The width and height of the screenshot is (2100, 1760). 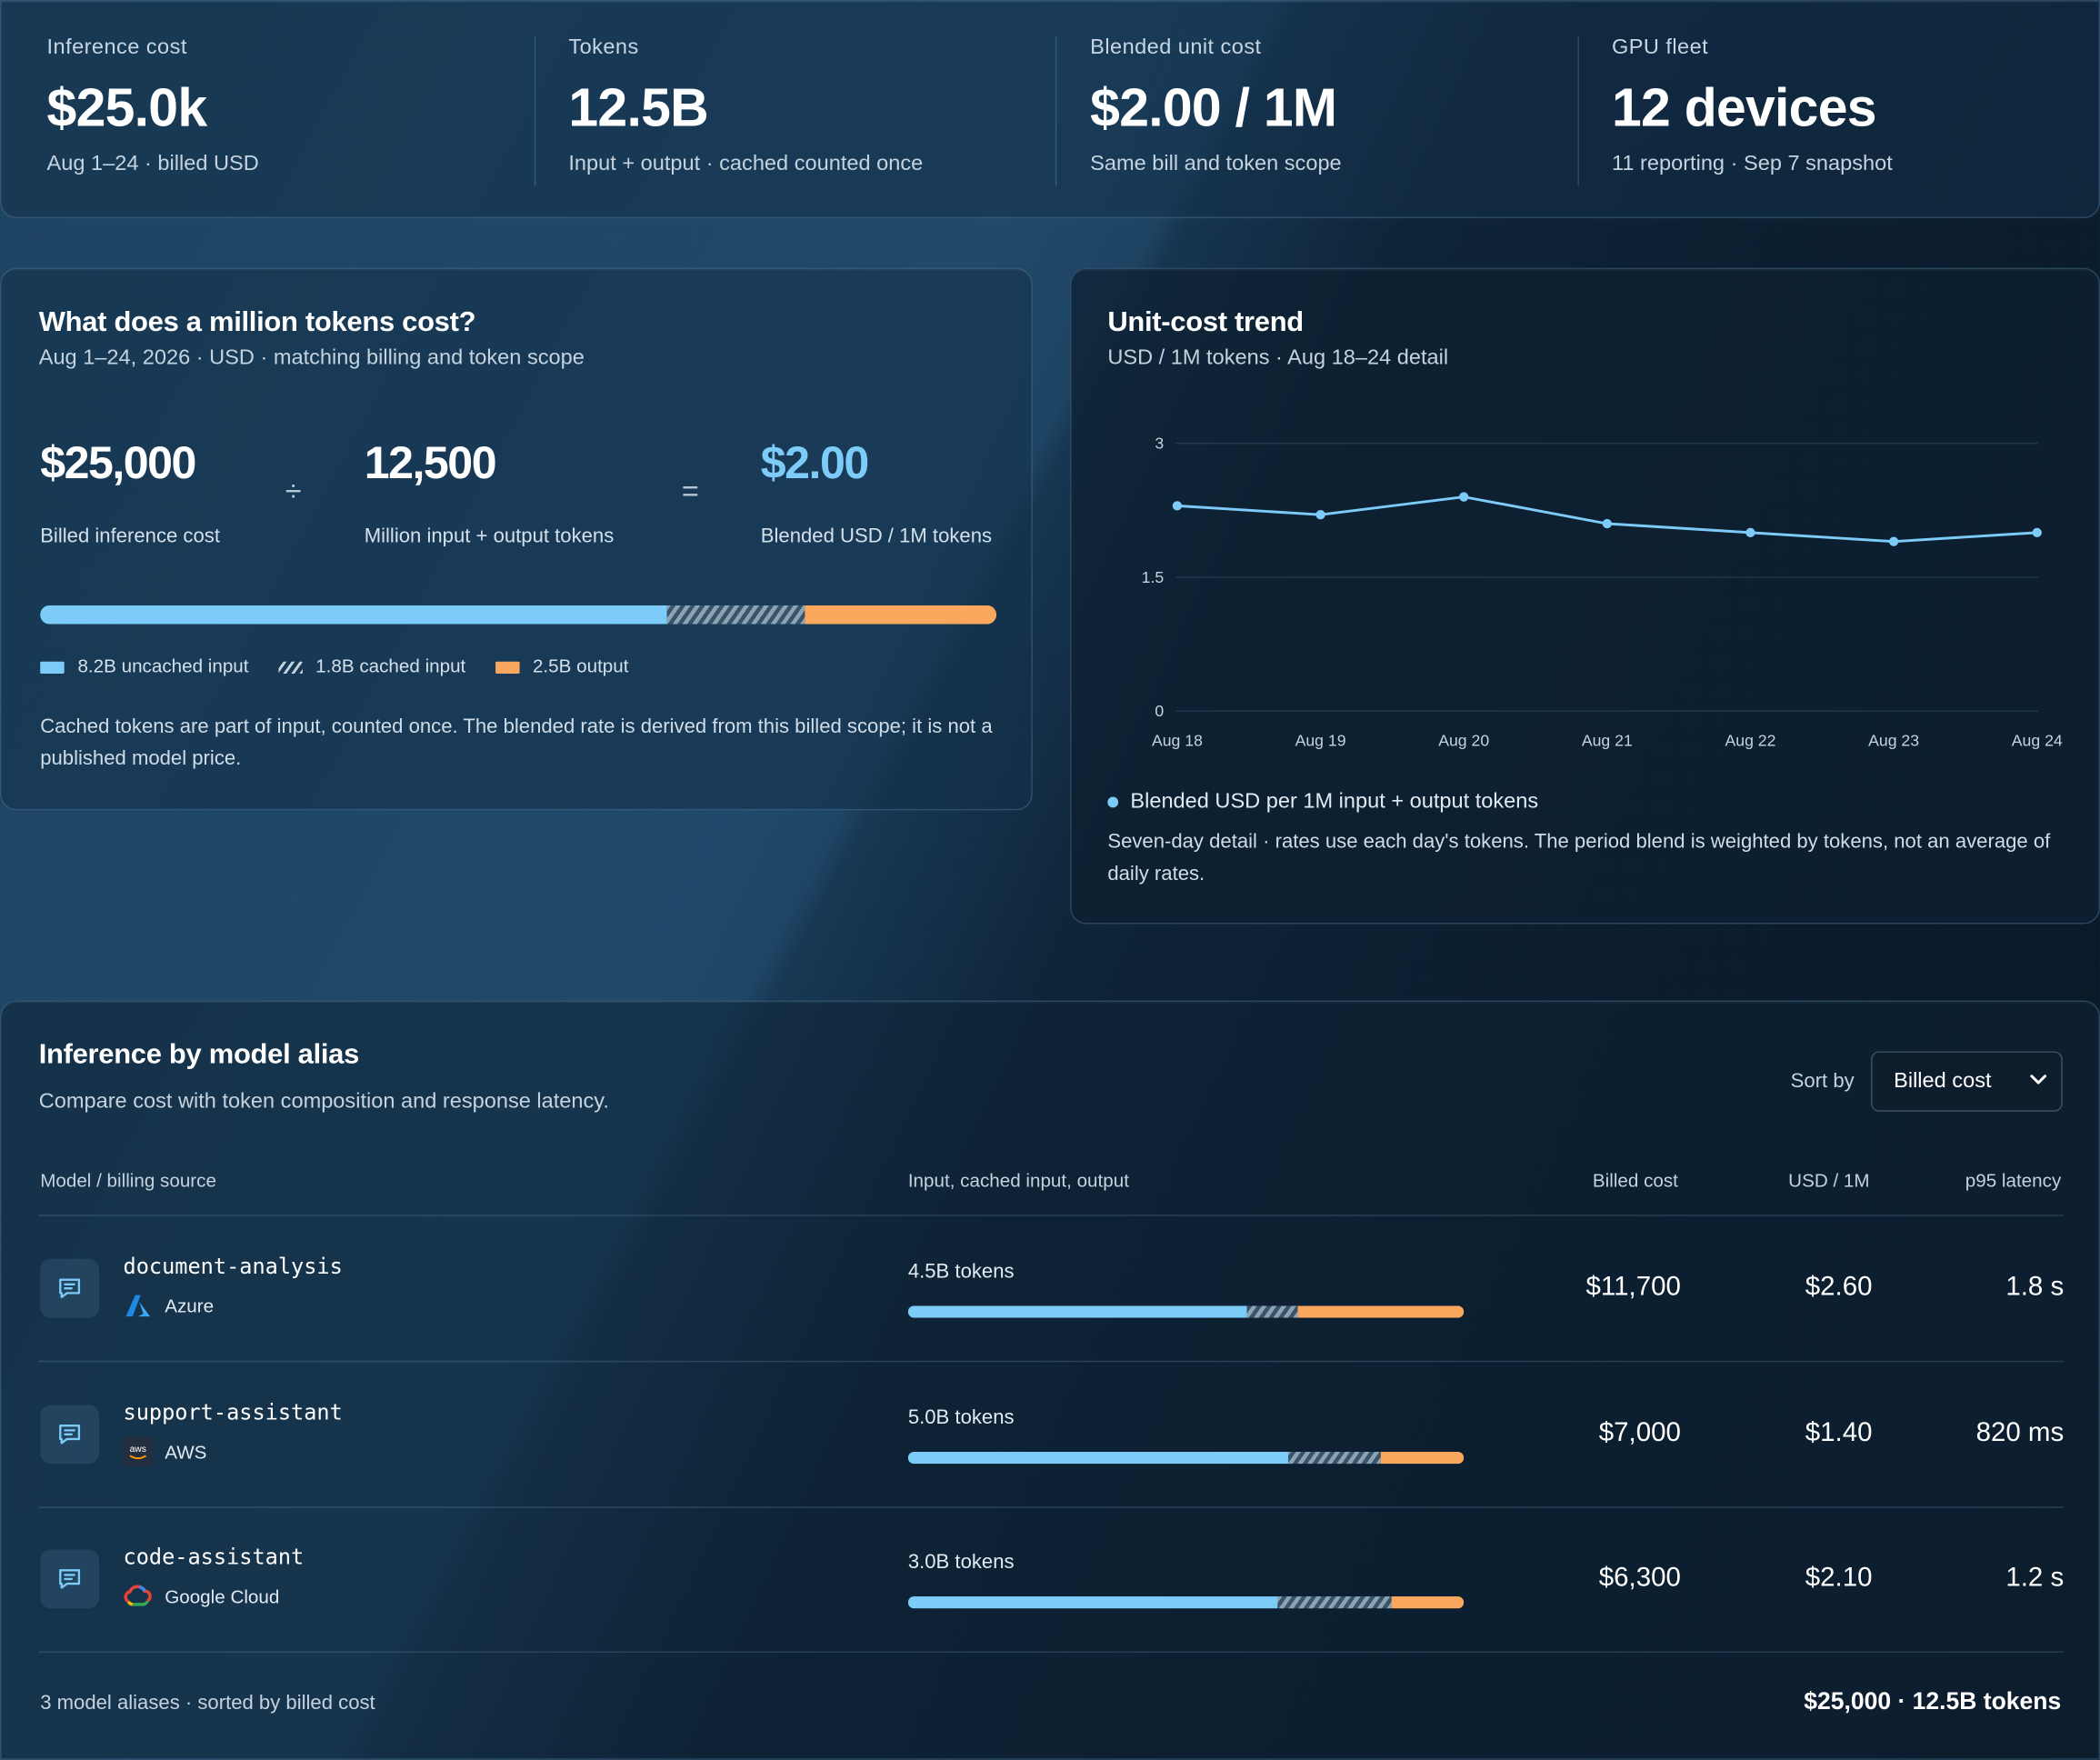 What do you see at coordinates (118, 463) in the screenshot?
I see `cost-value: $25,000` at bounding box center [118, 463].